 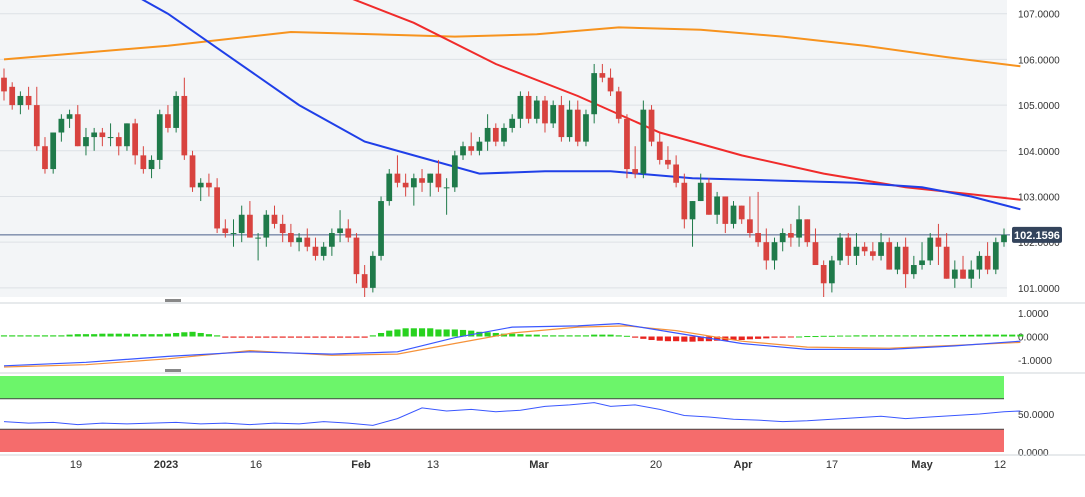 I want to click on rsi-overbought-zone, so click(x=502, y=387).